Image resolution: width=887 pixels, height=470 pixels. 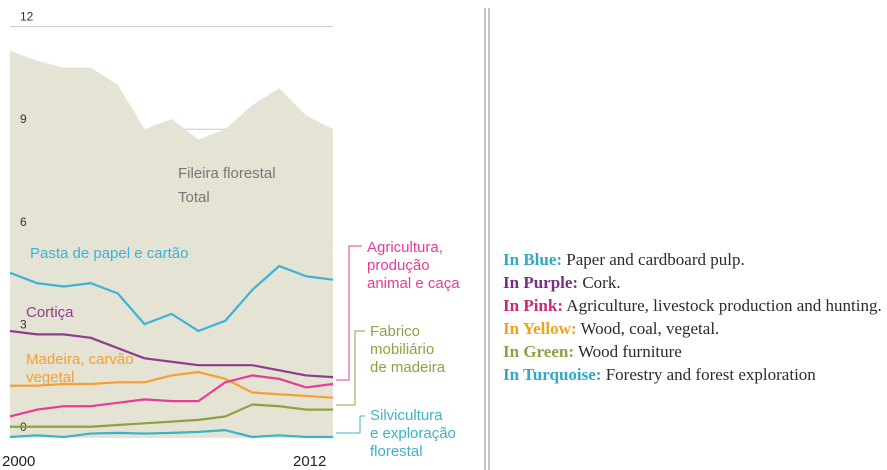 What do you see at coordinates (487, 239) in the screenshot?
I see `divider` at bounding box center [487, 239].